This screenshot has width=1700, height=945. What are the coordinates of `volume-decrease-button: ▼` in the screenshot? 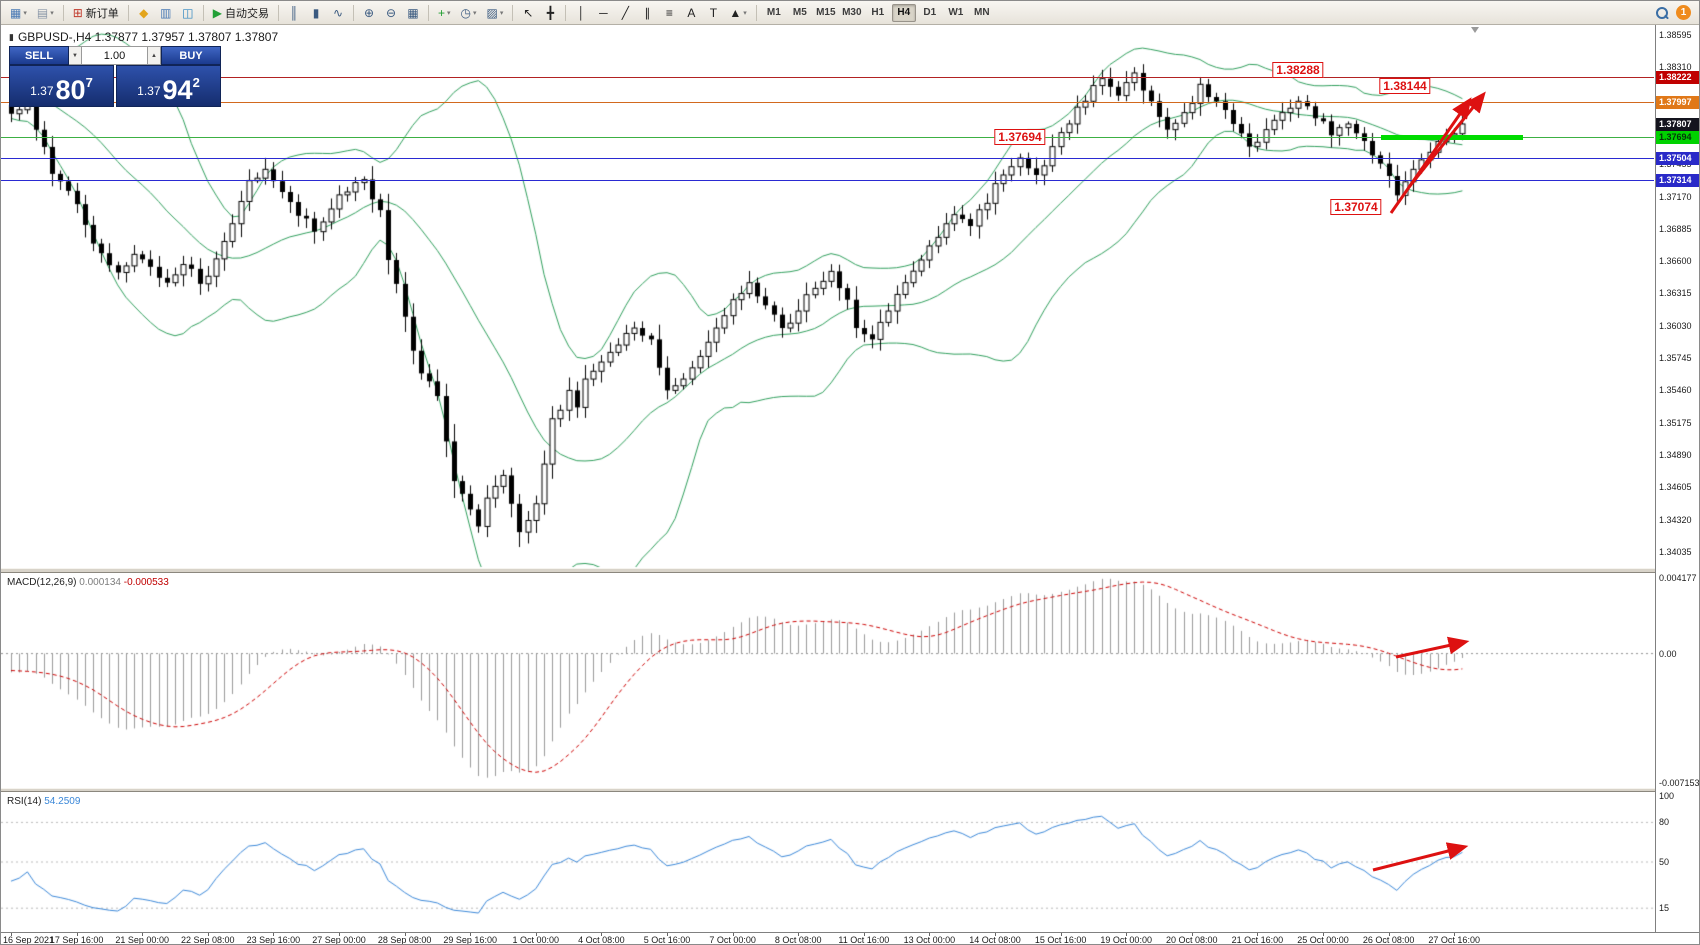 It's located at (75, 55).